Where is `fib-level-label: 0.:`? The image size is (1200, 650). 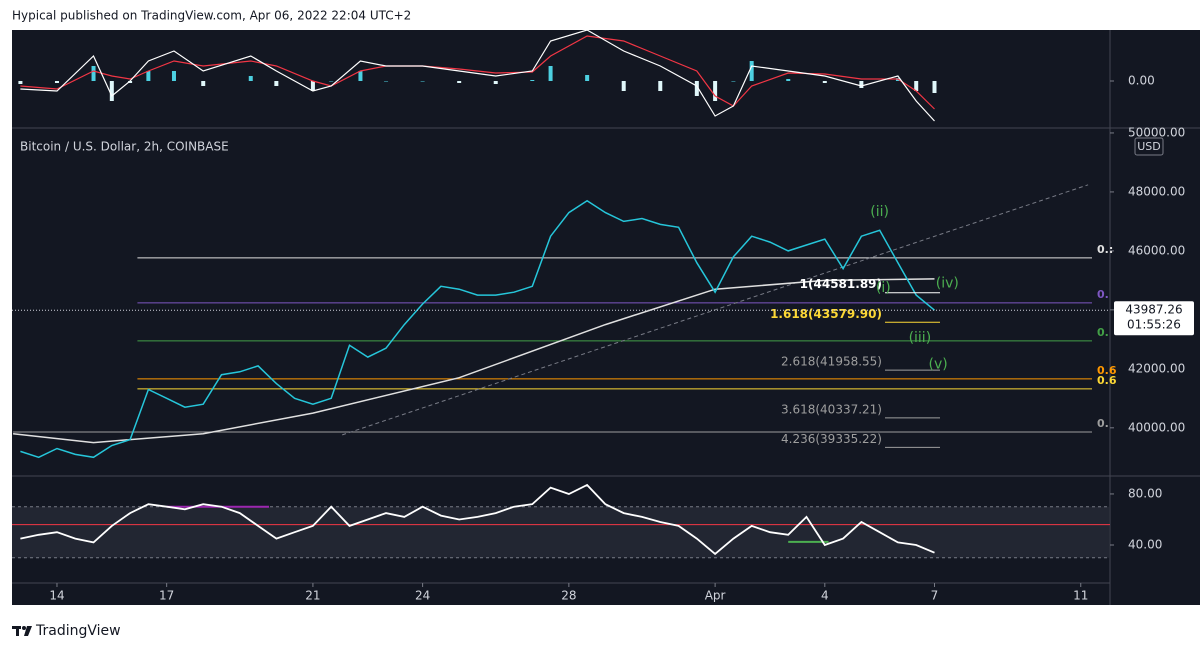 fib-level-label: 0.: is located at coordinates (1105, 249).